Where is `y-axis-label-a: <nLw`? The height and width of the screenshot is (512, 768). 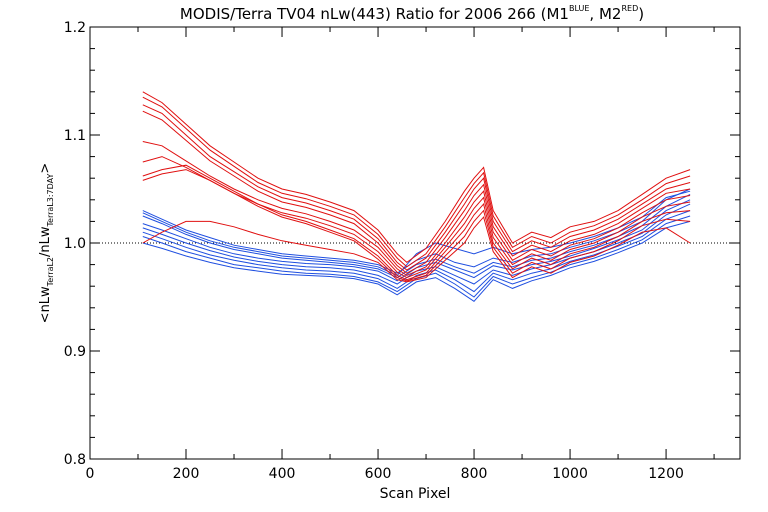
y-axis-label-a: <nLw is located at coordinates (45, 304).